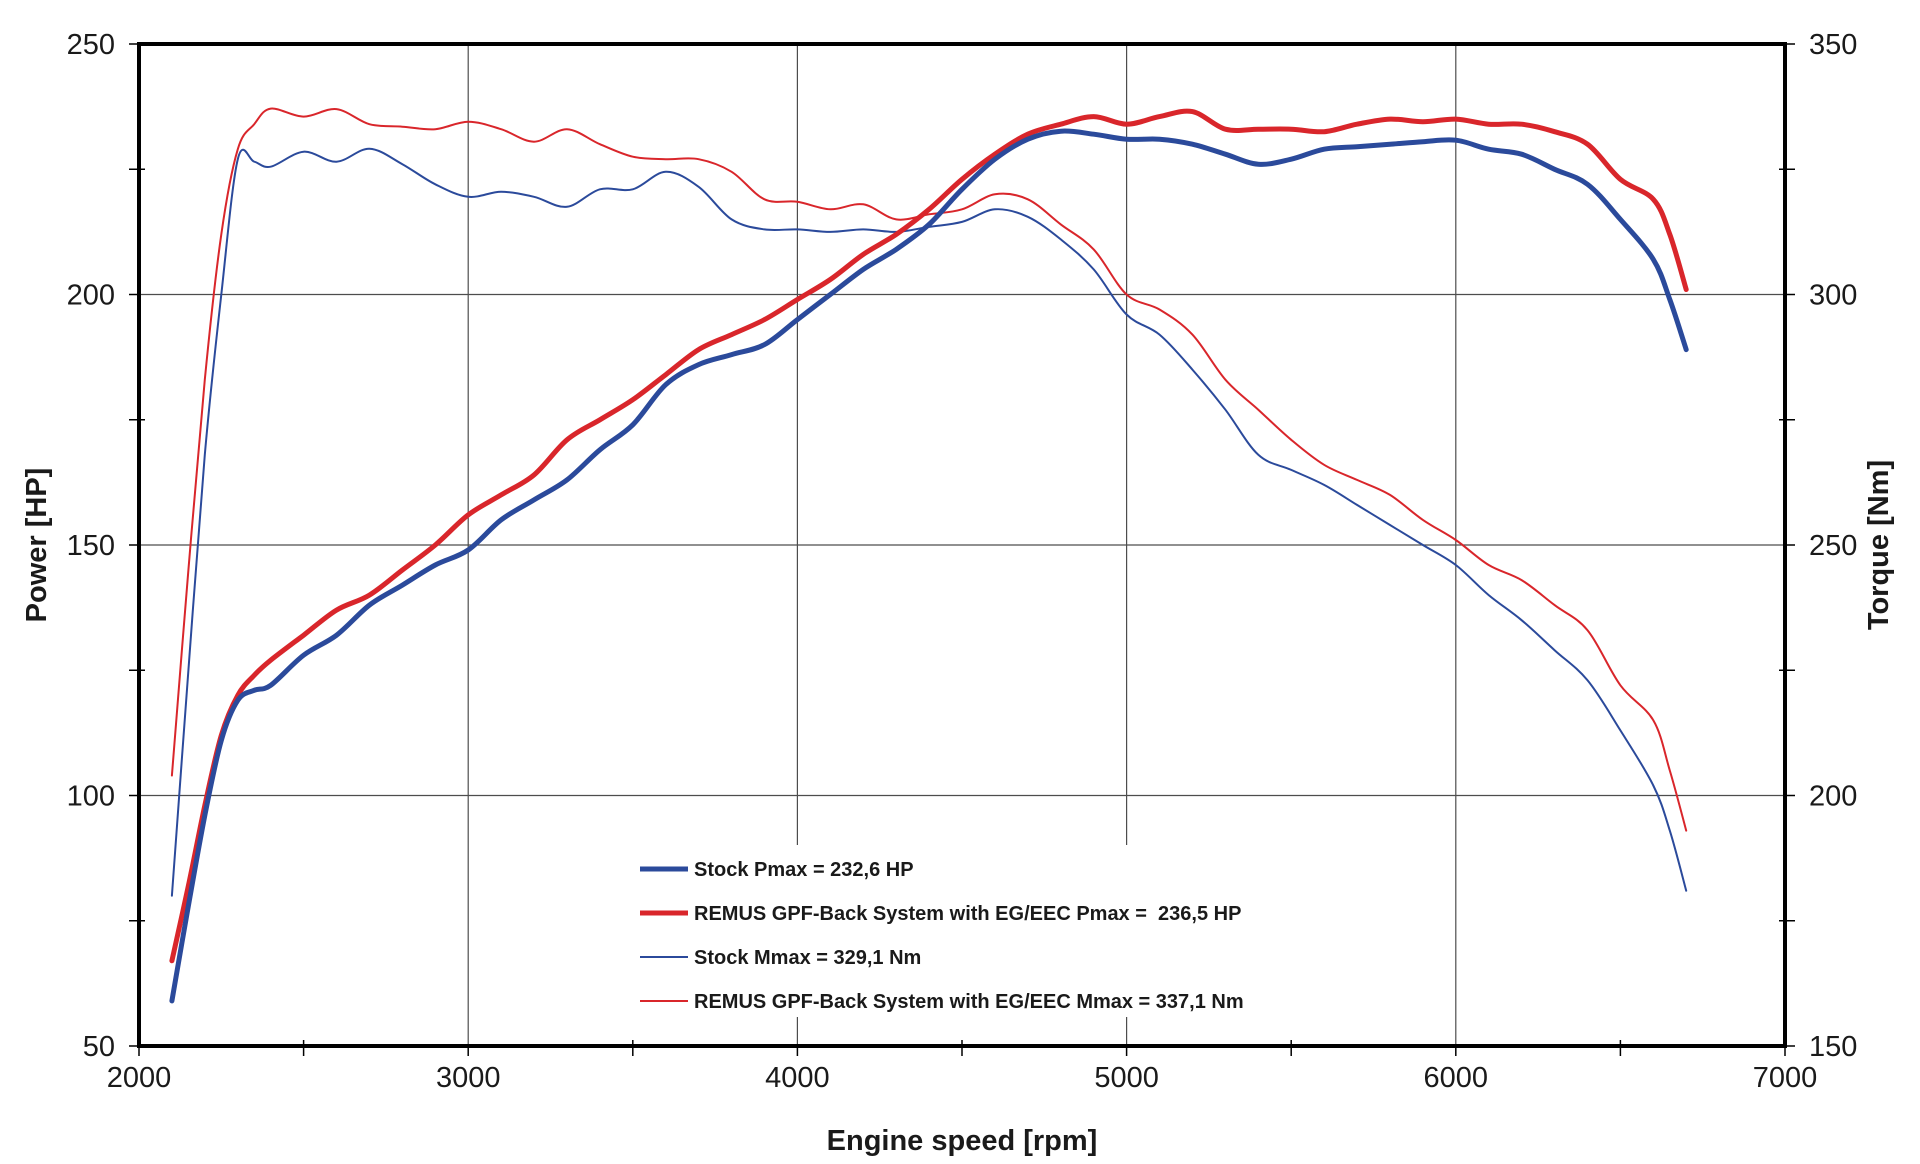 The width and height of the screenshot is (1920, 1164). What do you see at coordinates (807, 958) in the screenshot?
I see `legend-label: Stock Mmax = 329,1 Nm` at bounding box center [807, 958].